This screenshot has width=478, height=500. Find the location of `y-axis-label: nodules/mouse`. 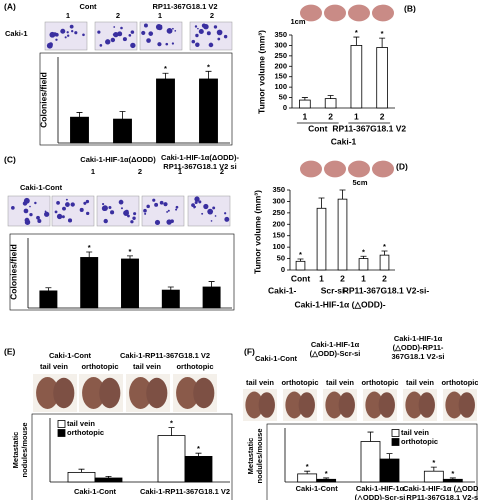

y-axis-label: nodules/mouse is located at coordinates (24, 449).